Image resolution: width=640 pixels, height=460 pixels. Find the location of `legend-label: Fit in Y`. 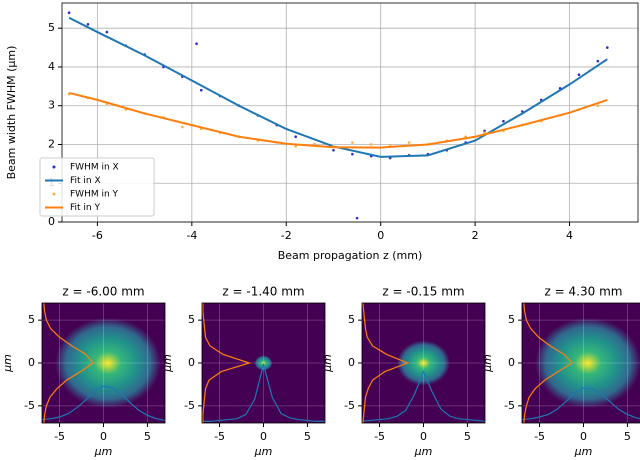

legend-label: Fit in Y is located at coordinates (85, 208).